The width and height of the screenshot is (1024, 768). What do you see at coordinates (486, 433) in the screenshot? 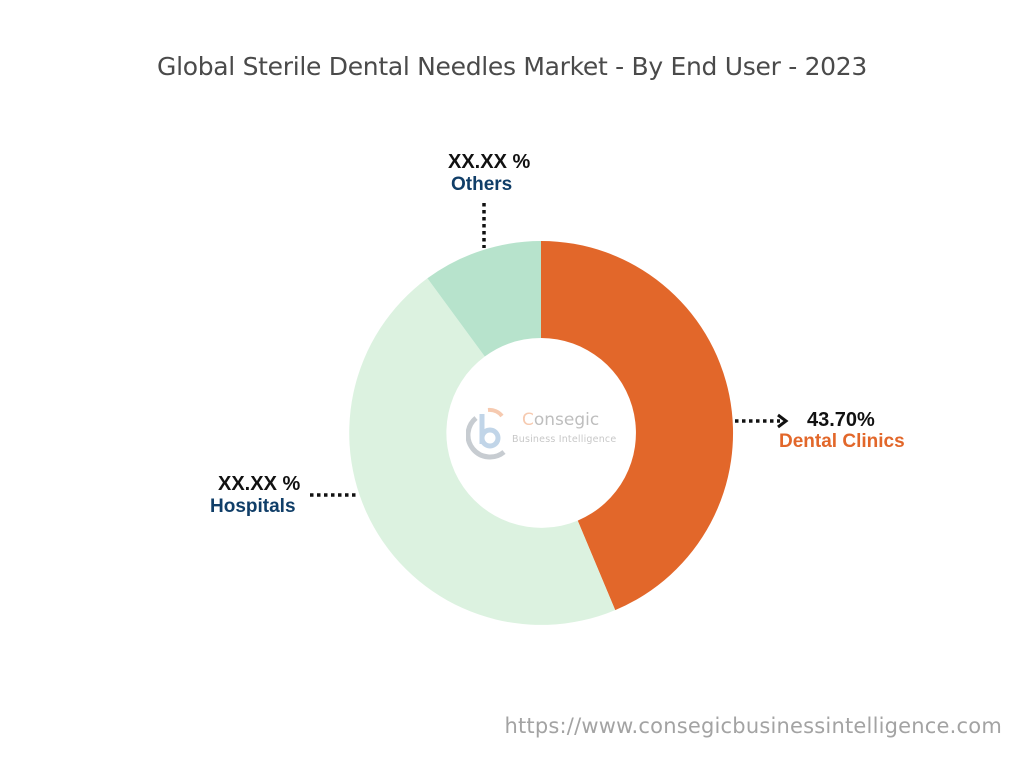
I see `cbi-logo-icon` at bounding box center [486, 433].